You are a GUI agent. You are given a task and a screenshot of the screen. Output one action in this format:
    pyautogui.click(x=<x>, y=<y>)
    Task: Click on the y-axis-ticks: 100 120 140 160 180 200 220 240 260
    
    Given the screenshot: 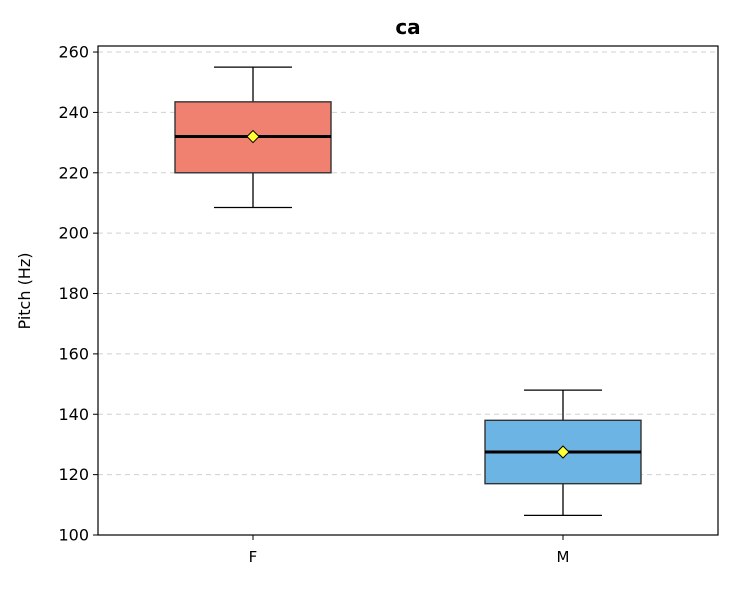 What is the action you would take?
    pyautogui.click(x=78, y=294)
    